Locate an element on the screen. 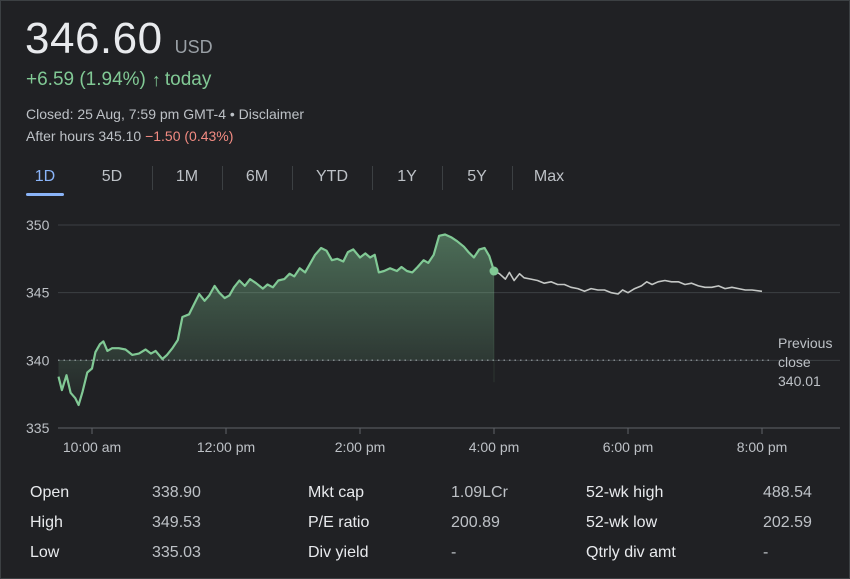 The image size is (850, 579). stat-divyield-value: - is located at coordinates (454, 552).